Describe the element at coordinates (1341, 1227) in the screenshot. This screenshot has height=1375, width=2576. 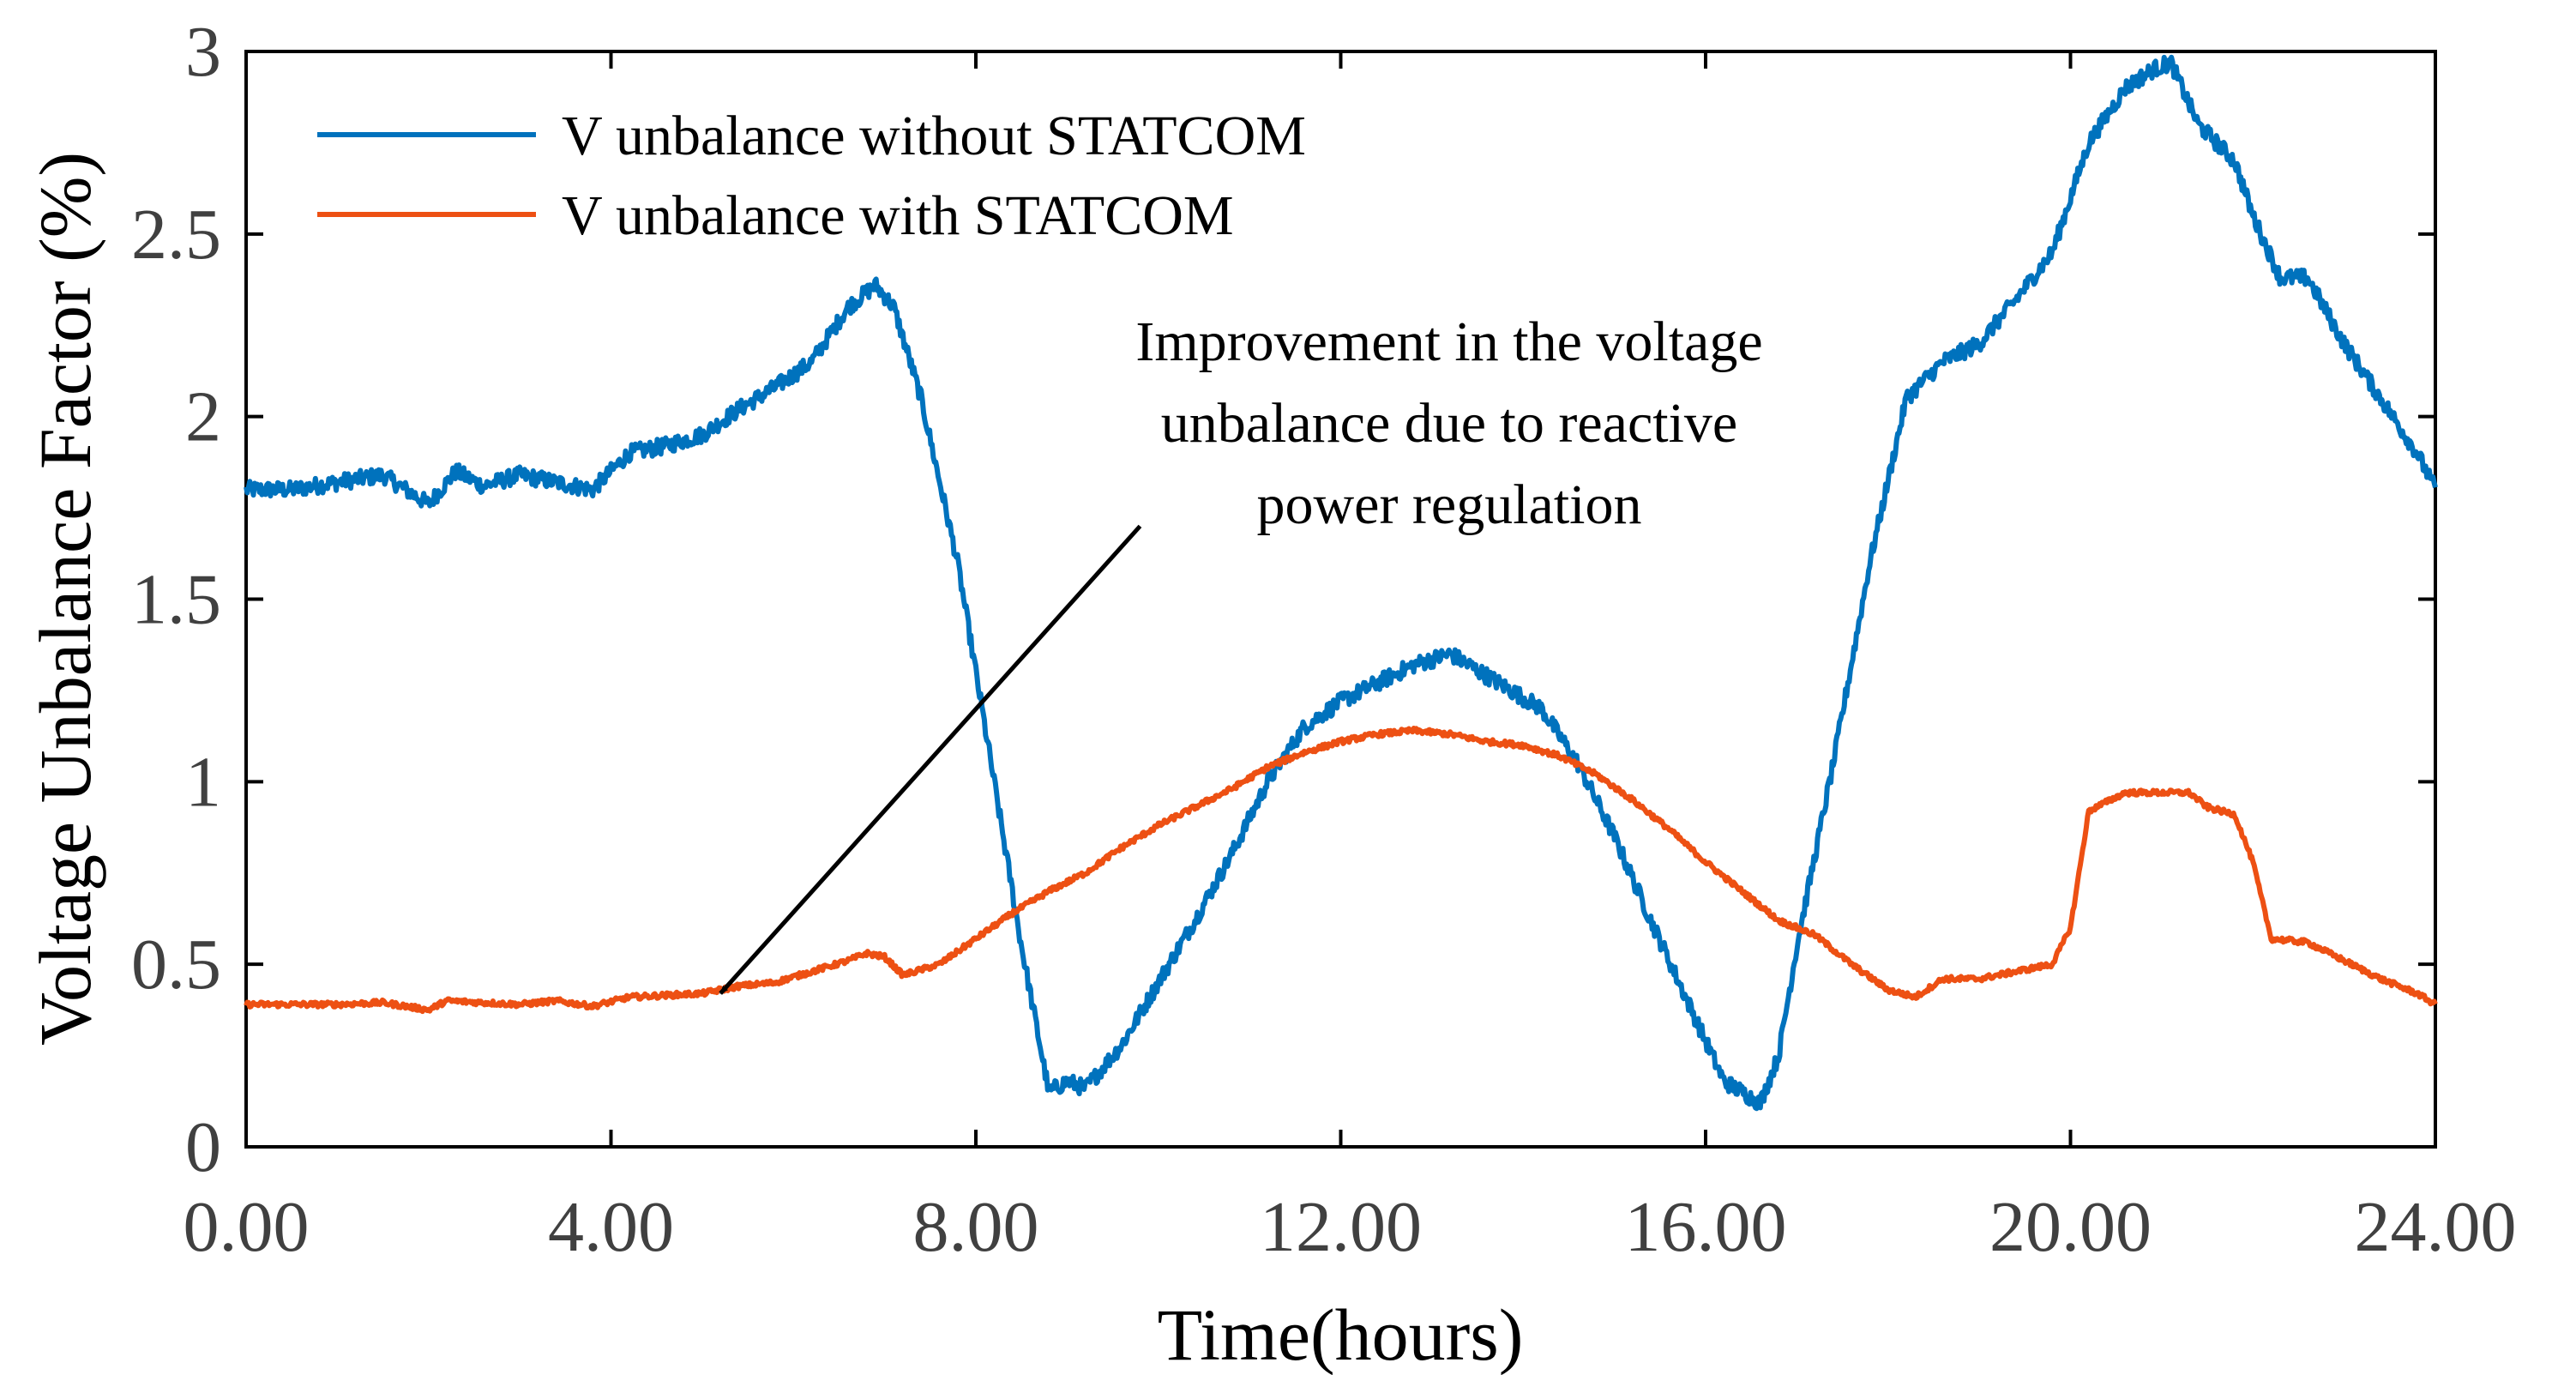
I see `x-tick-label: 12.00` at that location.